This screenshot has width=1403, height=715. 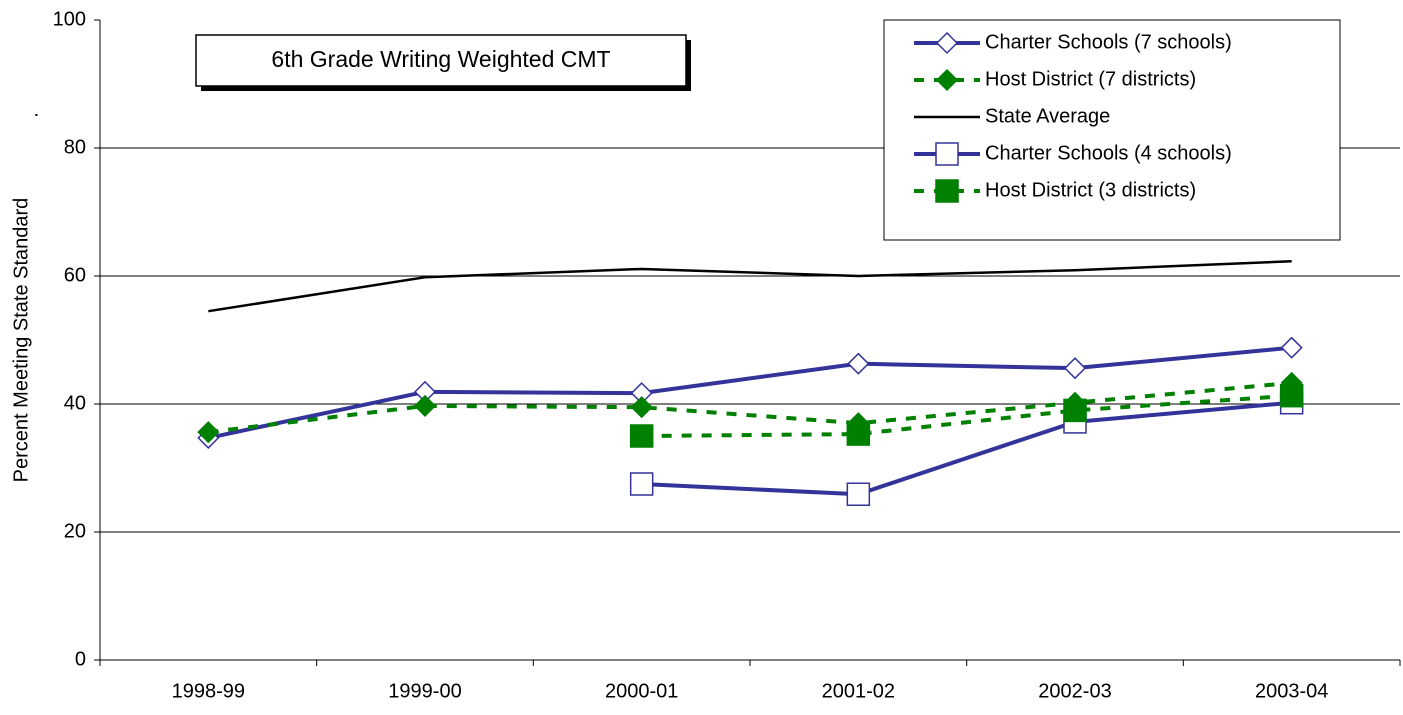 What do you see at coordinates (1108, 42) in the screenshot?
I see `legend-label: Charter Schools (7 schools)` at bounding box center [1108, 42].